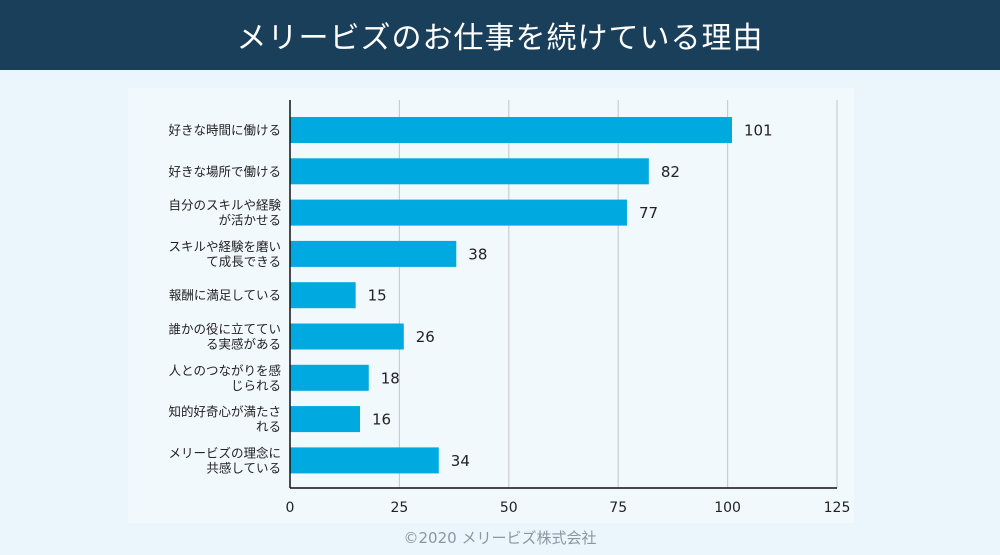 This screenshot has width=1000, height=555. I want to click on category-label: 報酬に満足している, so click(225, 295).